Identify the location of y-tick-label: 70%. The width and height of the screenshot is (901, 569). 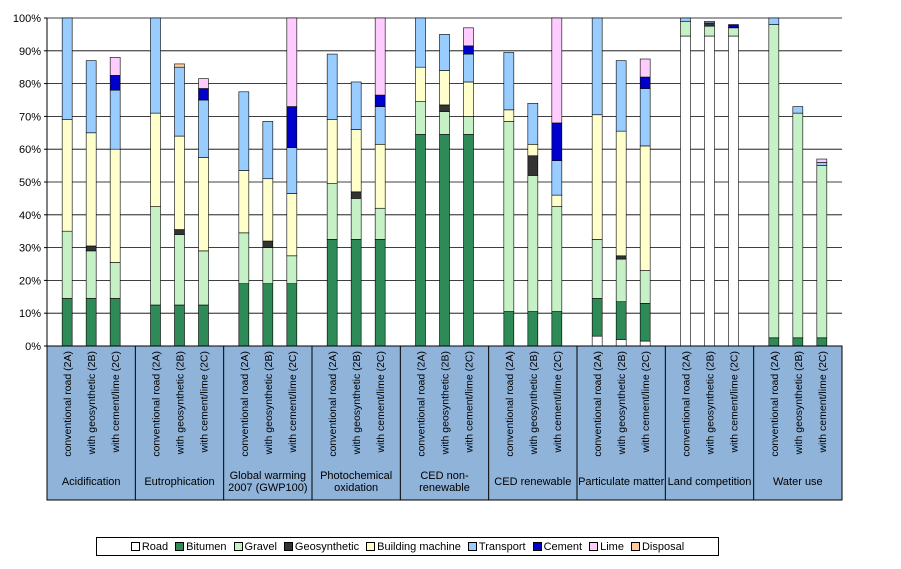
(30, 117).